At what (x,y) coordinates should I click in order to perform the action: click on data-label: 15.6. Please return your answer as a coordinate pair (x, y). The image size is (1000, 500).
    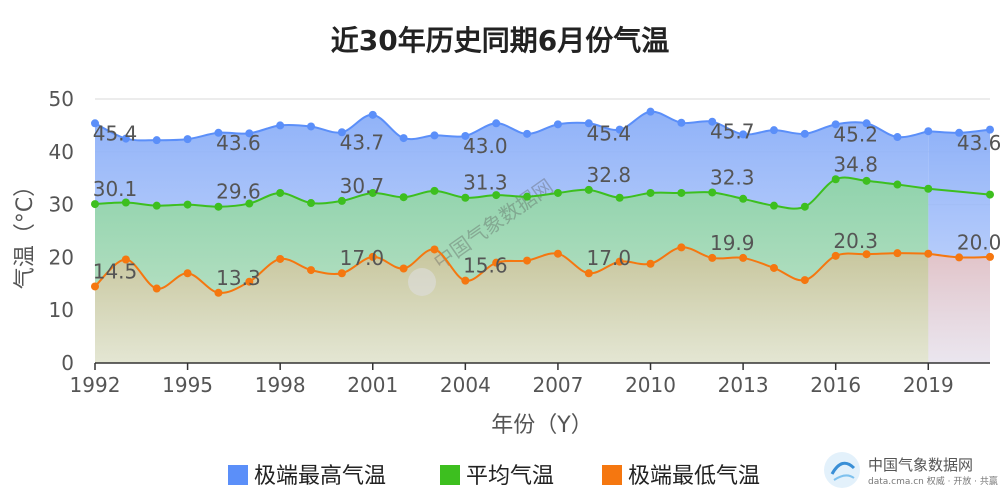
    Looking at the image, I should click on (485, 266).